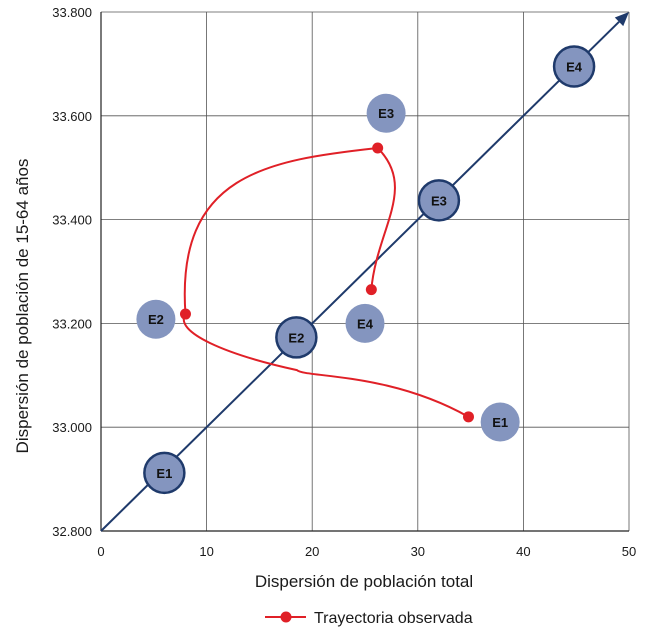 The image size is (657, 631). Describe the element at coordinates (72, 12) in the screenshot. I see `y-tick-label-33.800: 33.800` at that location.